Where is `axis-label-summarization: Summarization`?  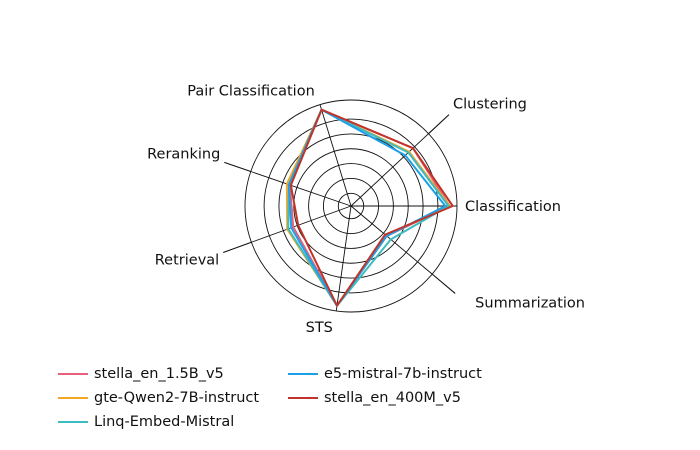
axis-label-summarization: Summarization is located at coordinates (530, 303).